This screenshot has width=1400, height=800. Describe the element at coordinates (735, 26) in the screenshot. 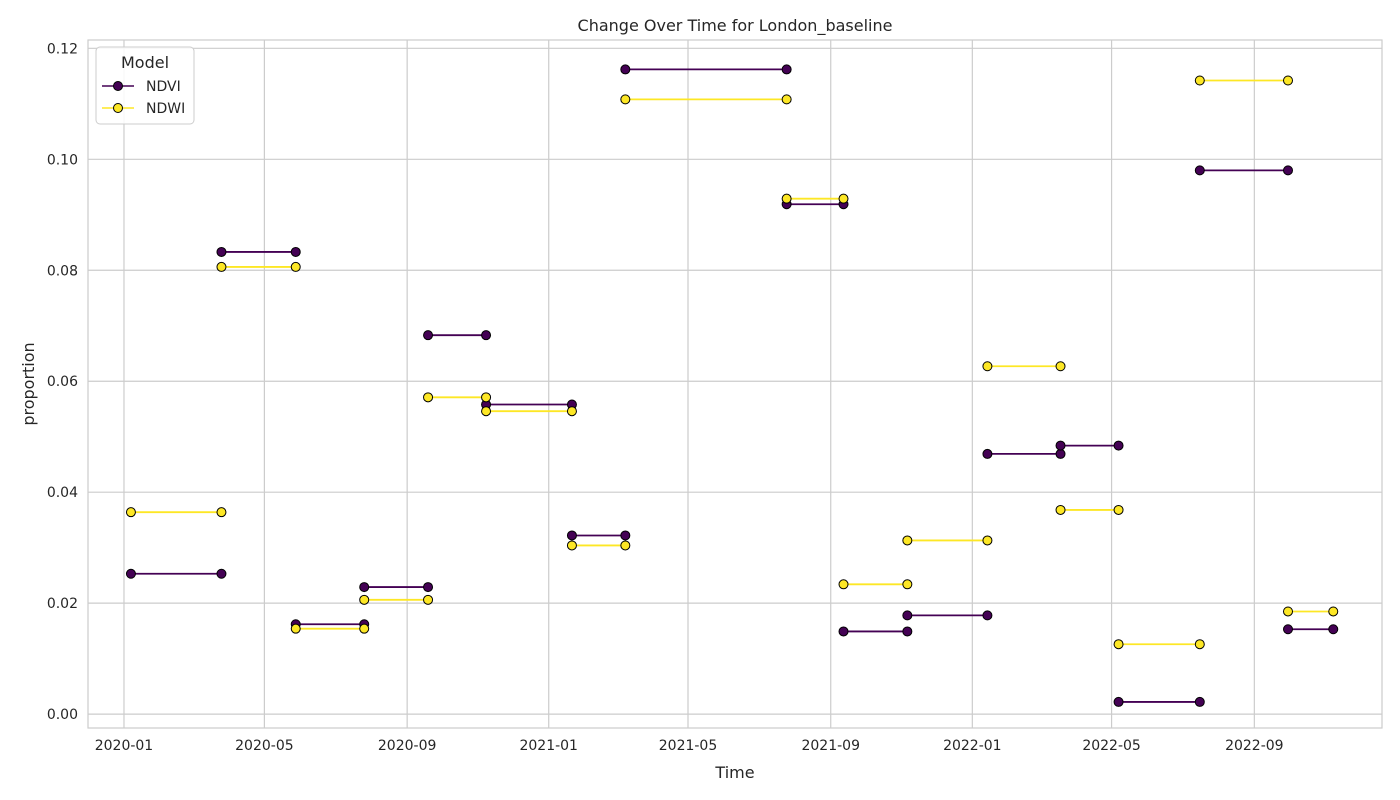

I see `chart-title: Change Over Time for London_baseline` at that location.